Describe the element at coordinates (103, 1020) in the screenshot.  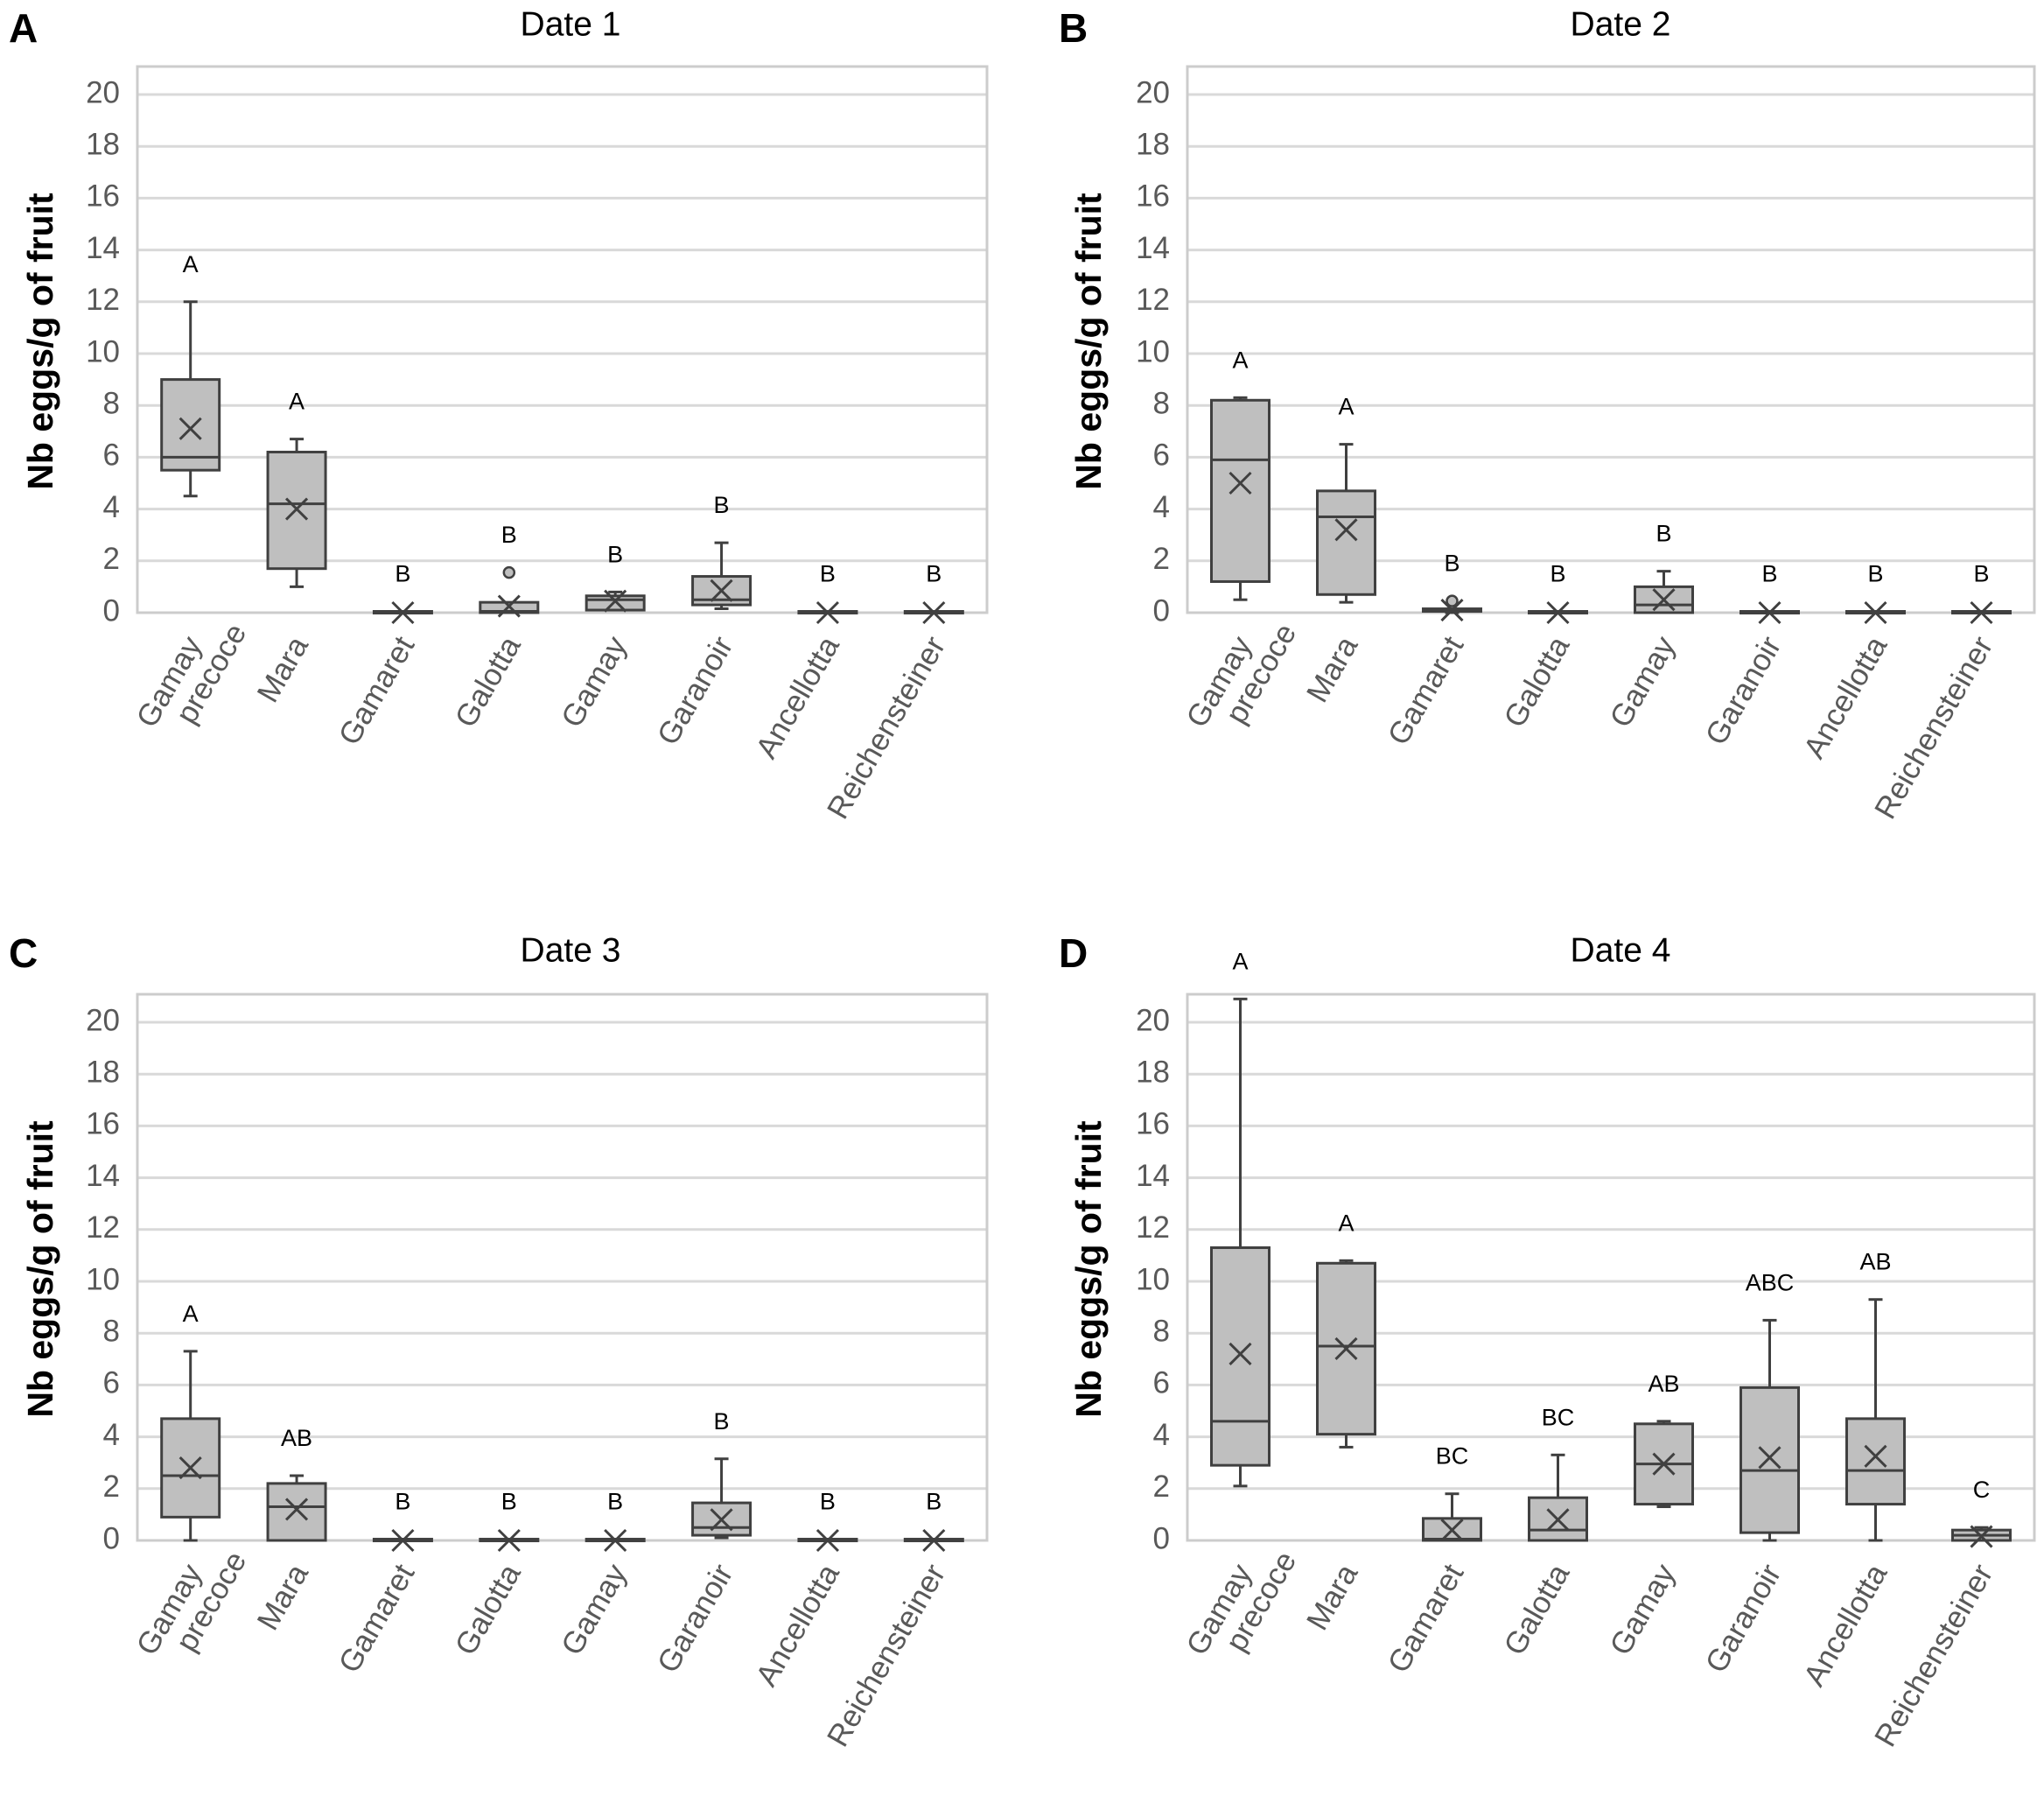
I see `y-tick-label: 20` at that location.